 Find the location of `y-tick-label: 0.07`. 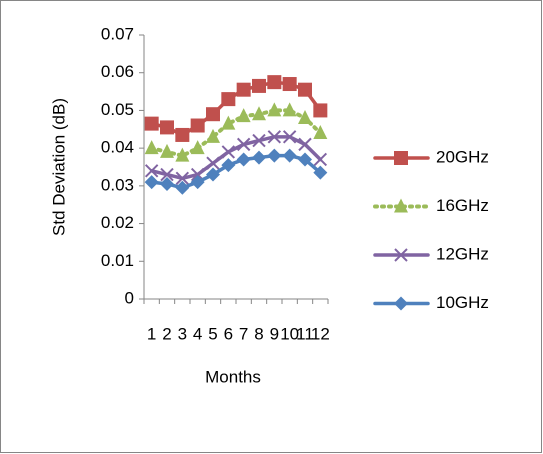

y-tick-label: 0.07 is located at coordinates (117, 33).